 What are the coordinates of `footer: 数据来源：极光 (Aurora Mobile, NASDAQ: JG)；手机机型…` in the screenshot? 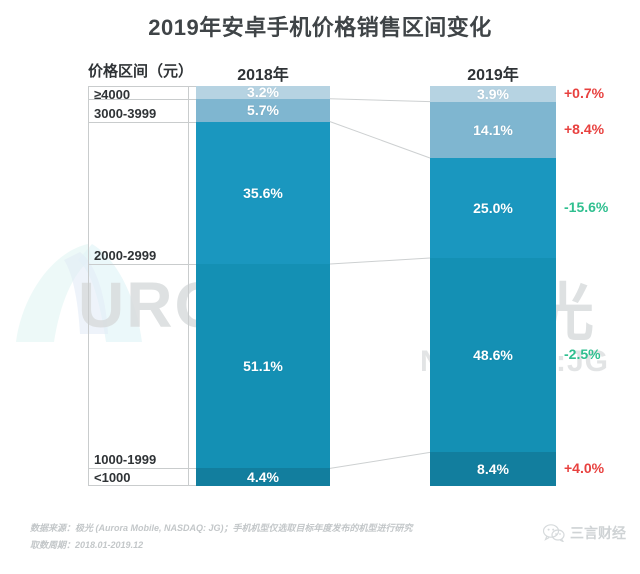 It's located at (320, 536).